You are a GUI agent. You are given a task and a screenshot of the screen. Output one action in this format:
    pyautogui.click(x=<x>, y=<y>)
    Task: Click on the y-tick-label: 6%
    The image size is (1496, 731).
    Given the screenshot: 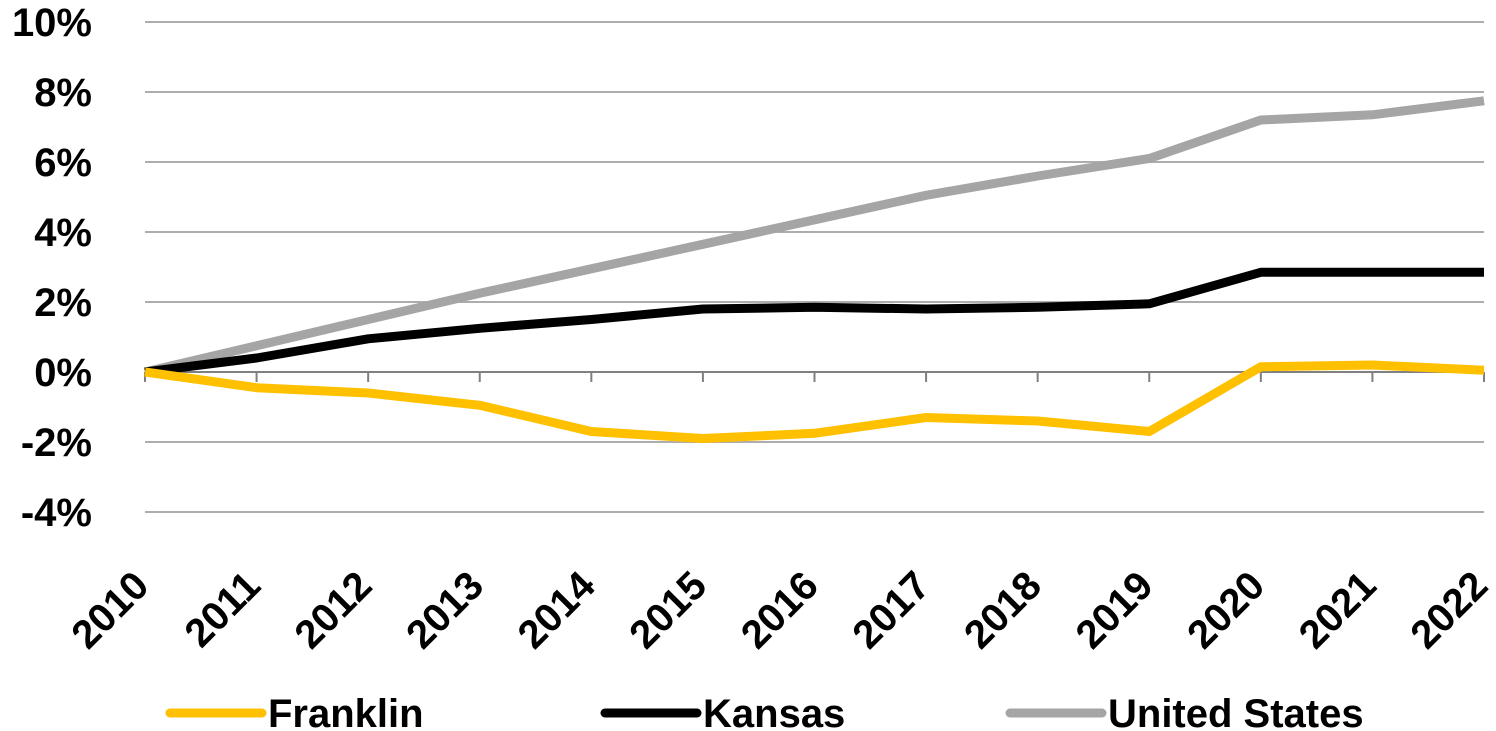 What is the action you would take?
    pyautogui.click(x=63, y=163)
    